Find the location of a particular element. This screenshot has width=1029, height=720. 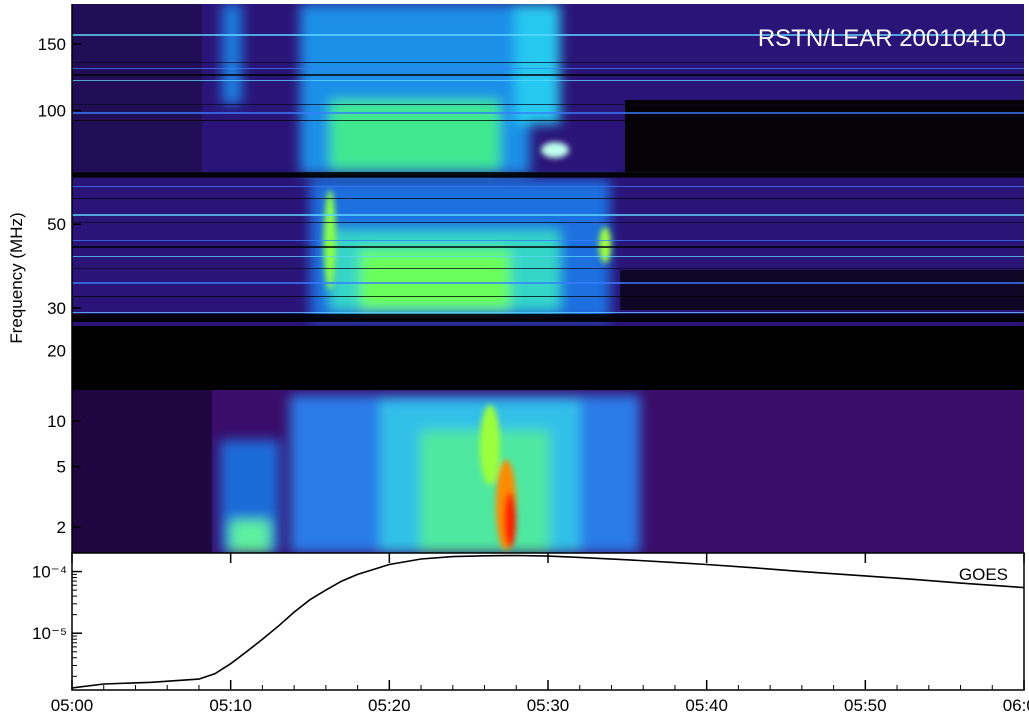

y-tick-label: 10 is located at coordinates (56, 421).